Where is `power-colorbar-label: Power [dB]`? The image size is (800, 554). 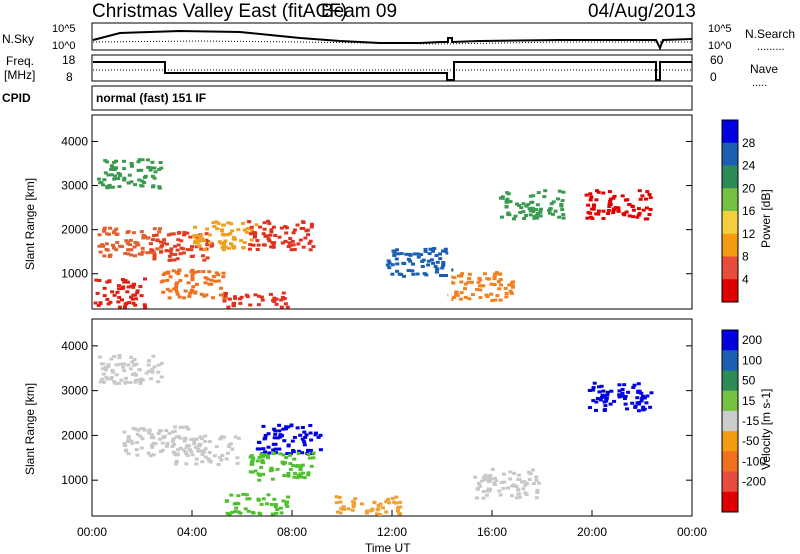 power-colorbar-label: Power [dB] is located at coordinates (766, 218).